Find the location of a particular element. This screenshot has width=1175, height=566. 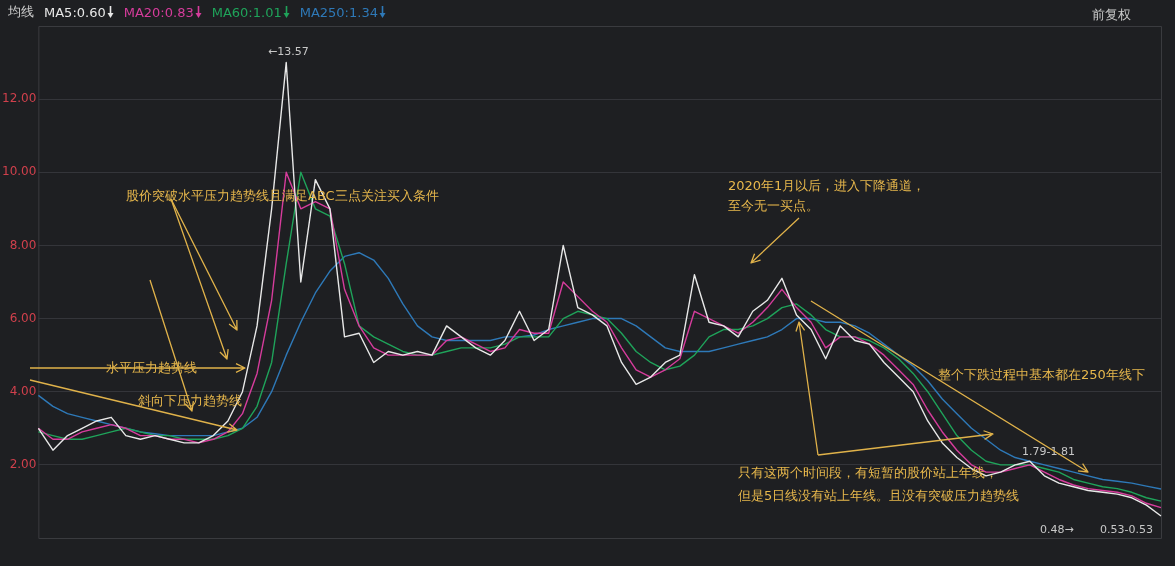

legend-label: MA60:1.01 is located at coordinates (246, 12).